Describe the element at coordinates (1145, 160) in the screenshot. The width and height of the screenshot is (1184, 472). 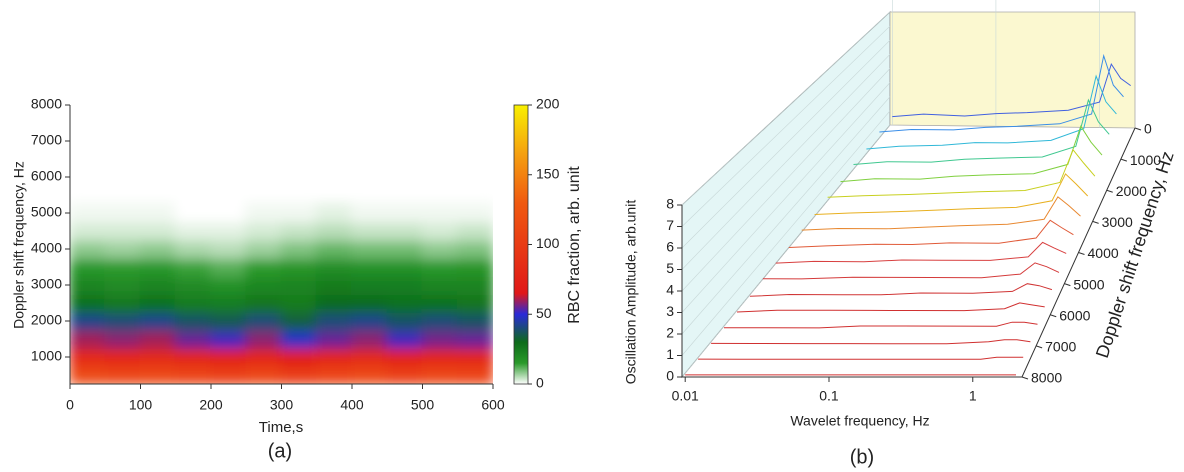
I see `depth-tick-label: 1000` at that location.